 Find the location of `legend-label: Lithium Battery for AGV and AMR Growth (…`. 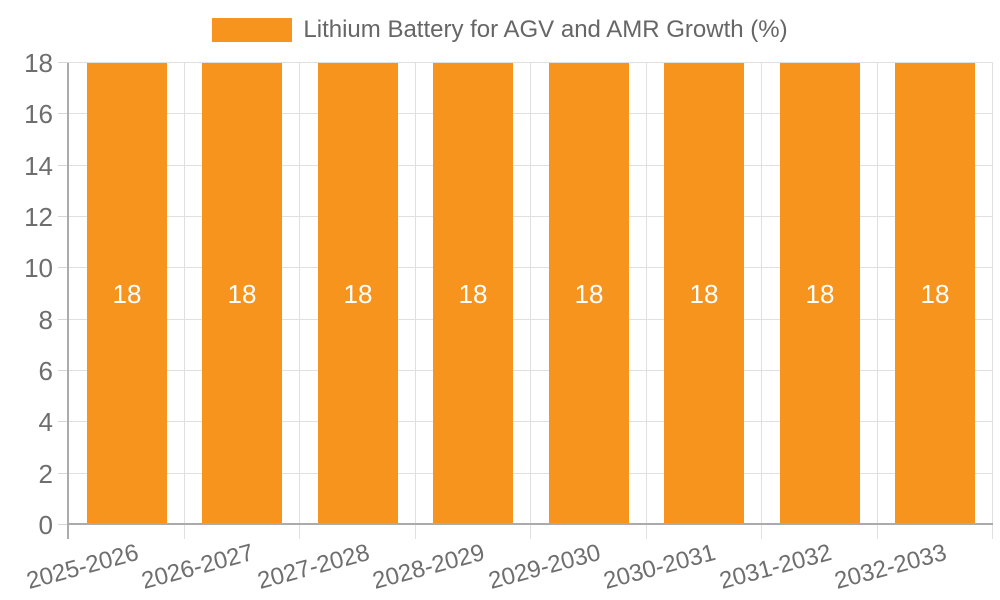

legend-label: Lithium Battery for AGV and AMR Growth (… is located at coordinates (545, 29).